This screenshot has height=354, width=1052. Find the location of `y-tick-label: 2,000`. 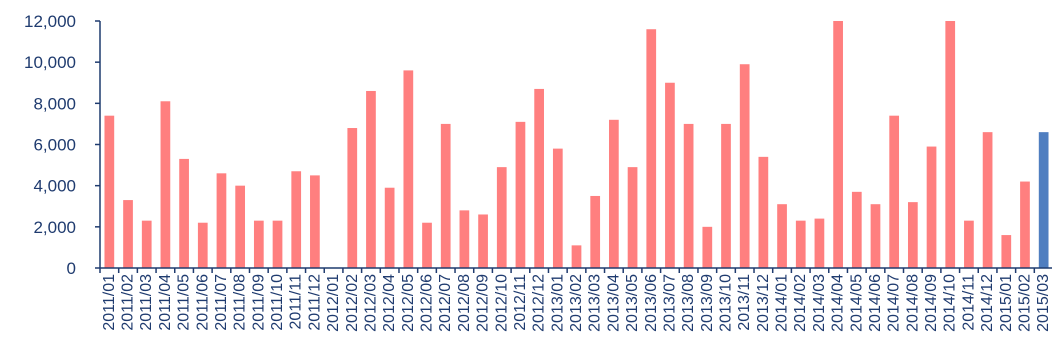

y-tick-label: 2,000 is located at coordinates (54, 227).